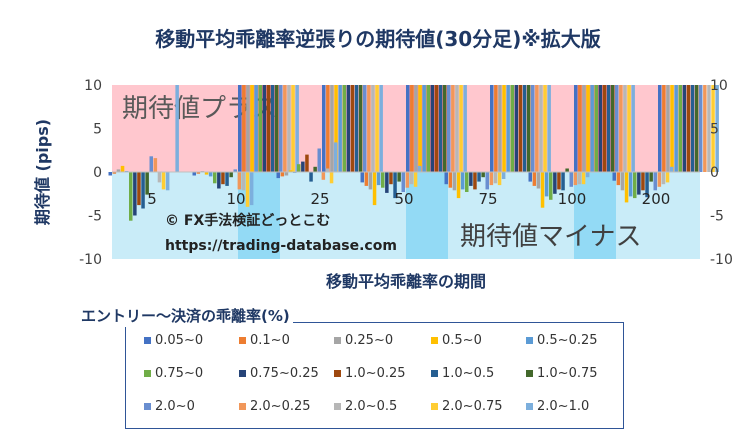 The height and width of the screenshot is (439, 756). What do you see at coordinates (284, 373) in the screenshot?
I see `legend-label: 0.75~0.25` at bounding box center [284, 373].